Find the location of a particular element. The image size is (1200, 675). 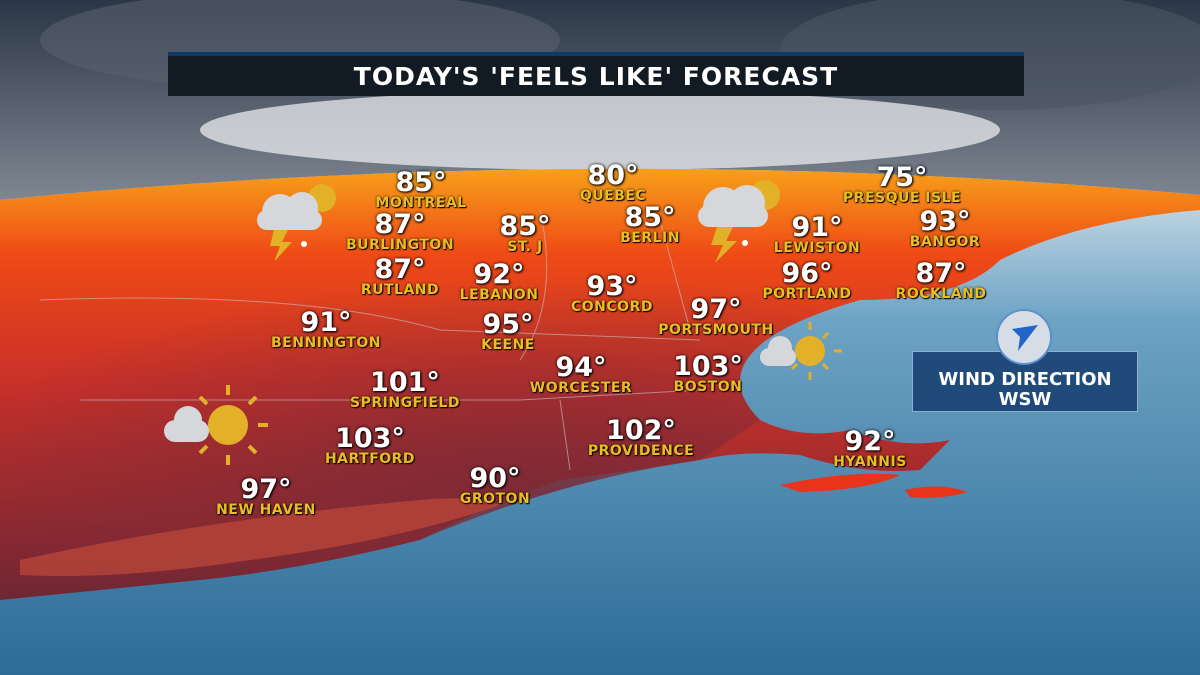

city-burlington: 87° BURLINGTON is located at coordinates (400, 231).